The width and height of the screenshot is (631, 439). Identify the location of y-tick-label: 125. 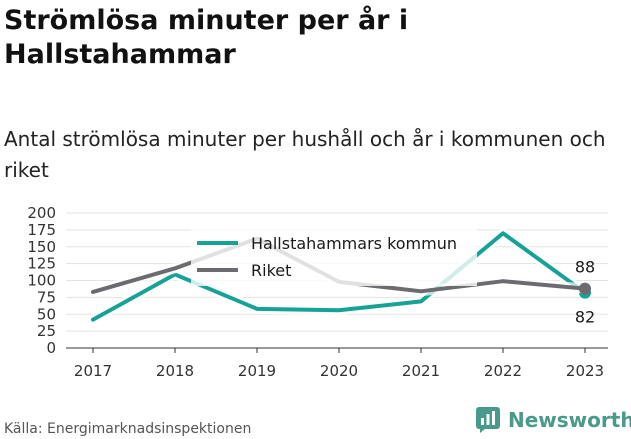
(41, 264).